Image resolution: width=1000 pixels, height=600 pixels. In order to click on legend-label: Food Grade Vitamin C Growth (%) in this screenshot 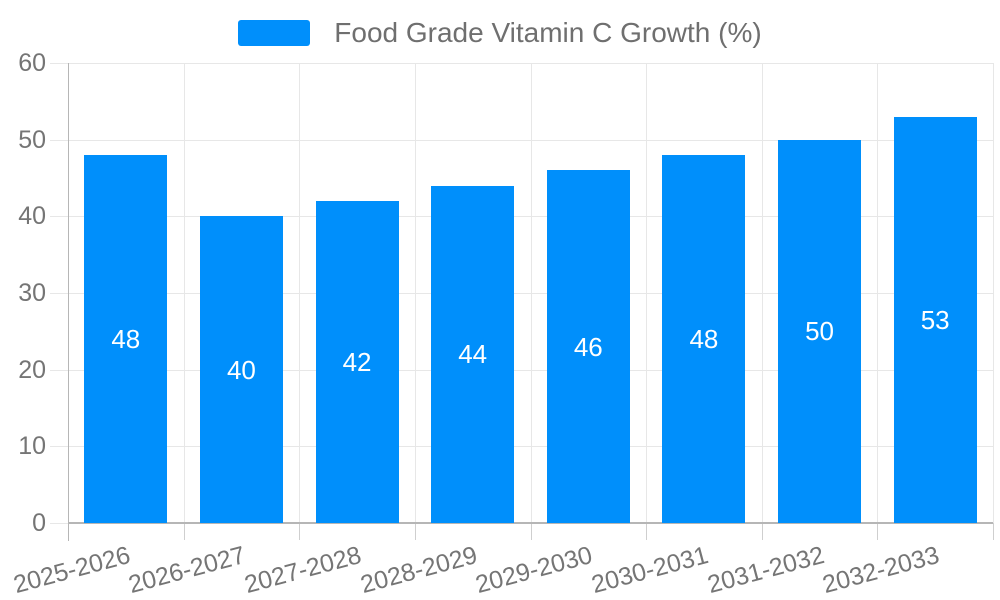, I will do `click(548, 32)`.